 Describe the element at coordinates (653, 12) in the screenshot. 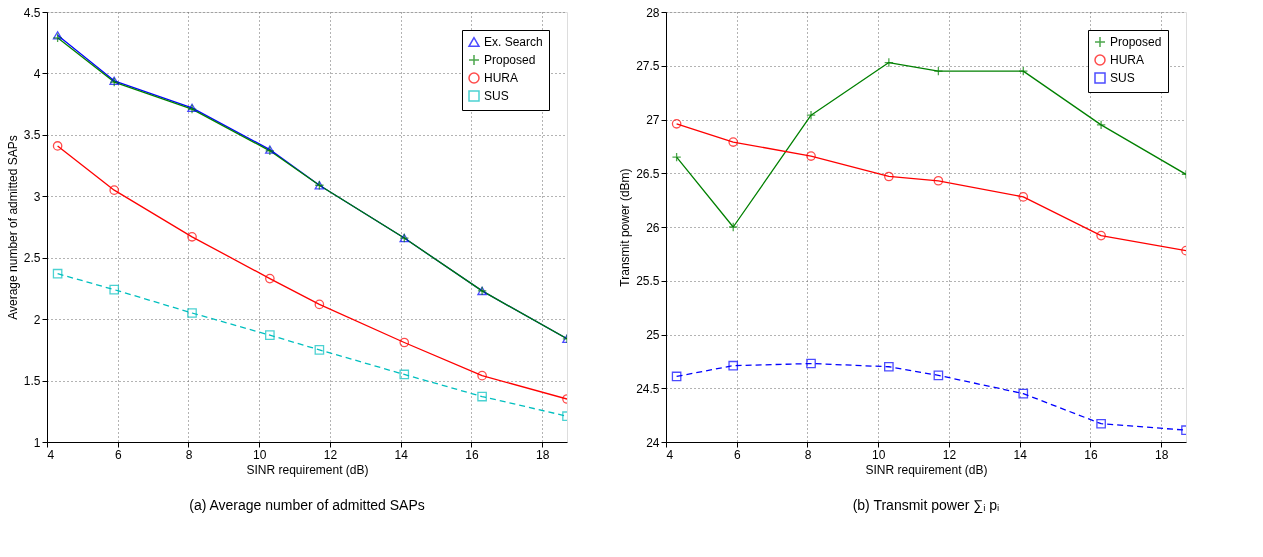

I see `y-tick-label: 28` at that location.